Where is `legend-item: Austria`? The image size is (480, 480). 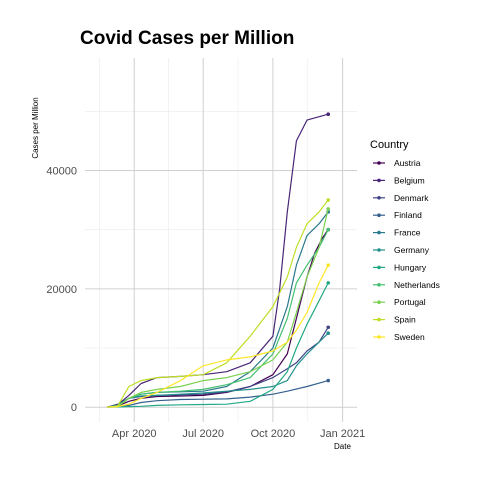 legend-item: Austria is located at coordinates (397, 163).